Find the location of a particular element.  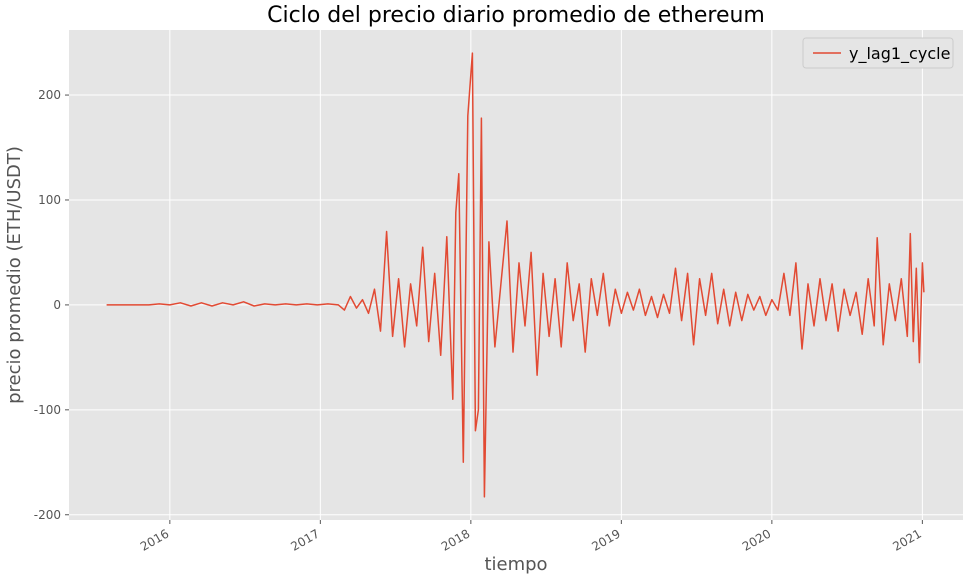

x-tick-label: 2016 is located at coordinates (154, 539).